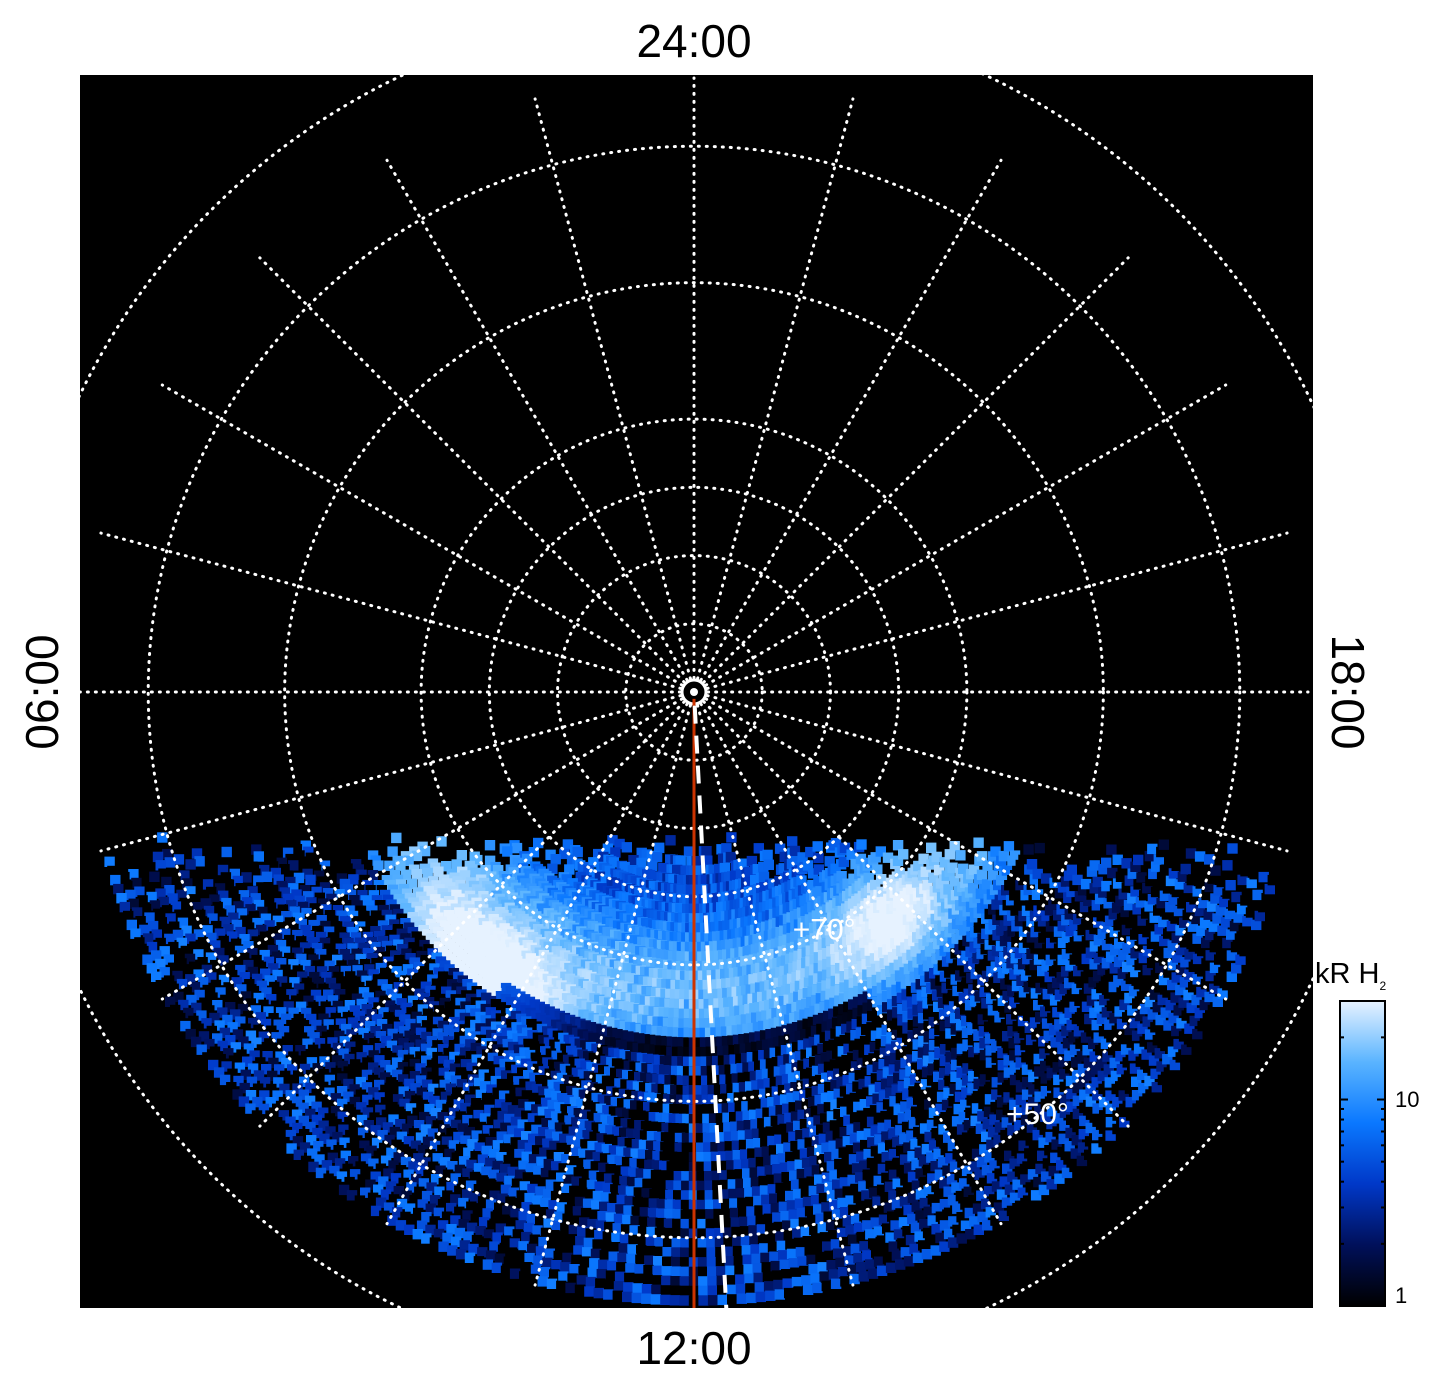 Image resolution: width=1447 pixels, height=1384 pixels. What do you see at coordinates (1401, 1295) in the screenshot?
I see `colorbar-tick-label: 1` at bounding box center [1401, 1295].